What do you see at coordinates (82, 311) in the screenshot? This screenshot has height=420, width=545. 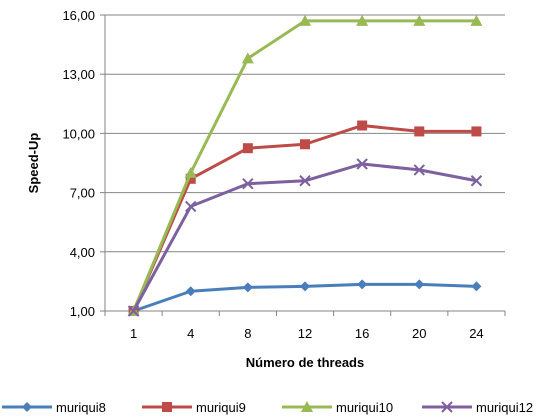 I see `y-tick-label: 1,00` at bounding box center [82, 311].